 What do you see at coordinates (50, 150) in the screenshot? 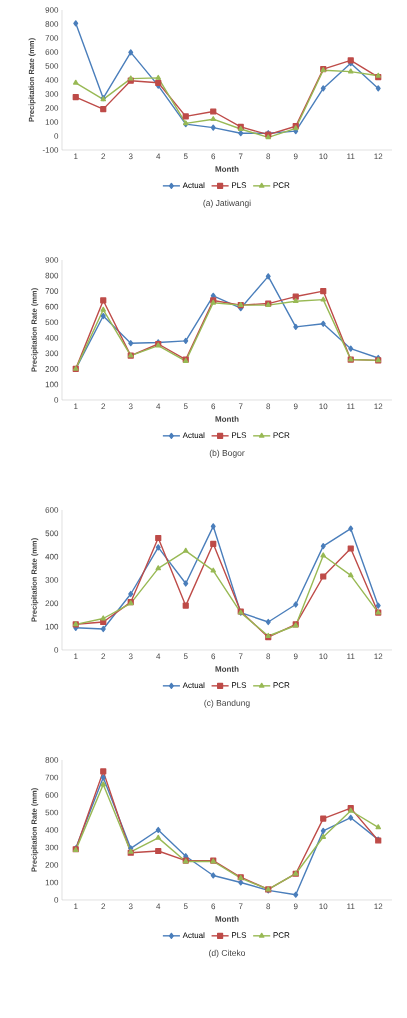
I see `y-tick-label: -100` at bounding box center [50, 150].